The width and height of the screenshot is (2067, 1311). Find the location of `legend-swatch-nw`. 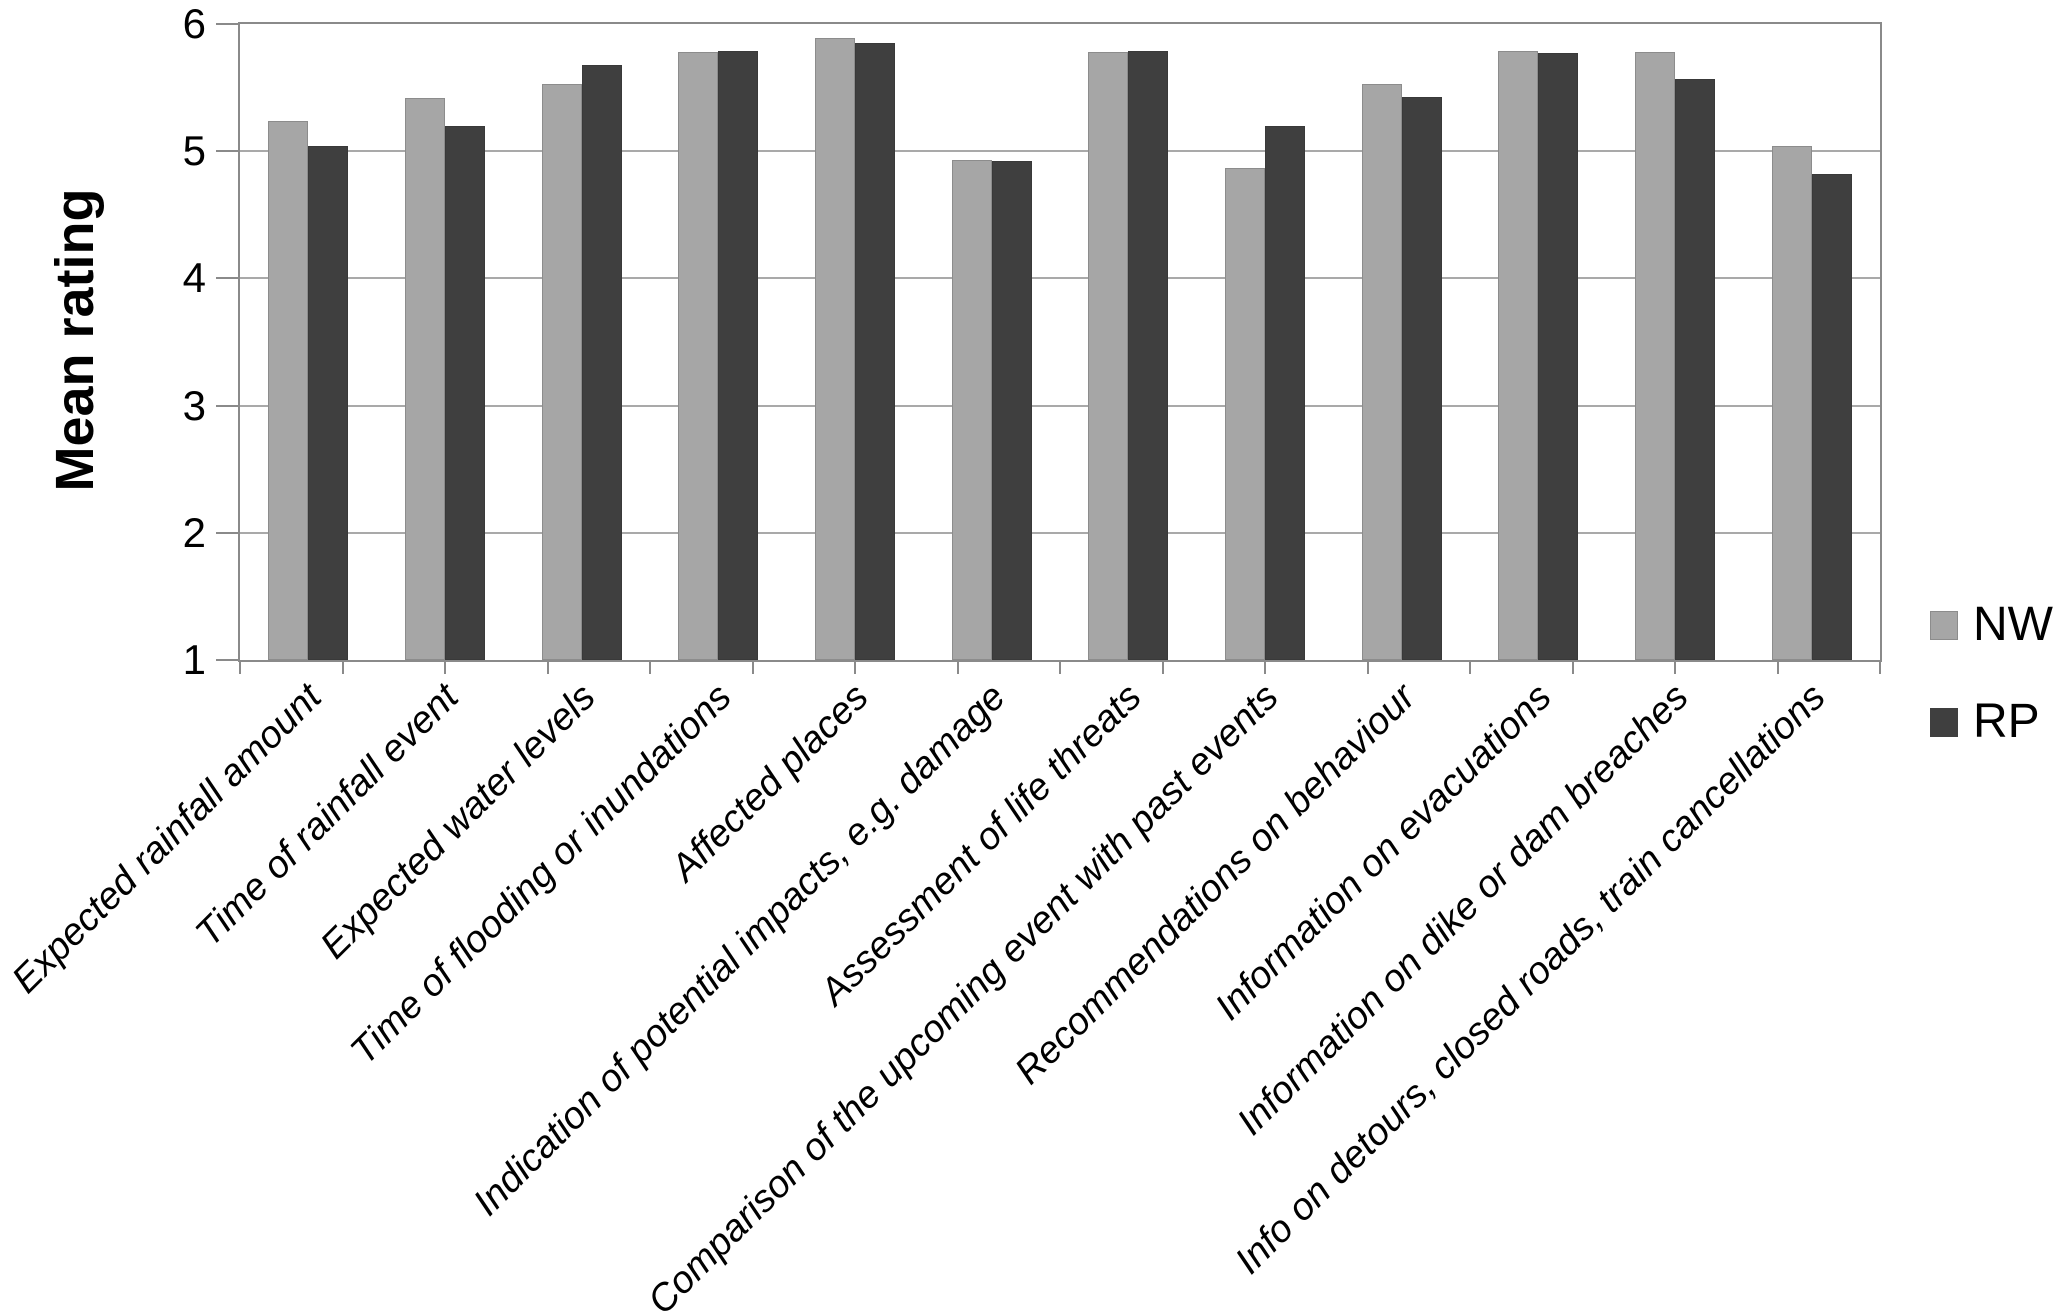

legend-swatch-nw is located at coordinates (1944, 625).